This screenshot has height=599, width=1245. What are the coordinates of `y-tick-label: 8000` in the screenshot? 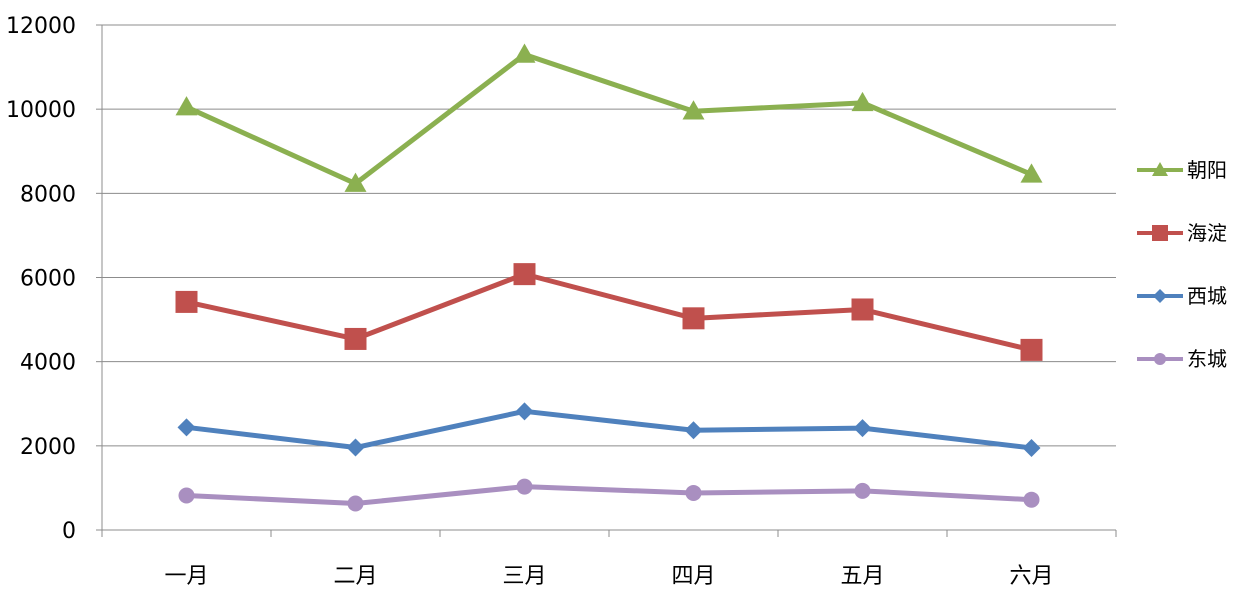 It's located at (48, 194).